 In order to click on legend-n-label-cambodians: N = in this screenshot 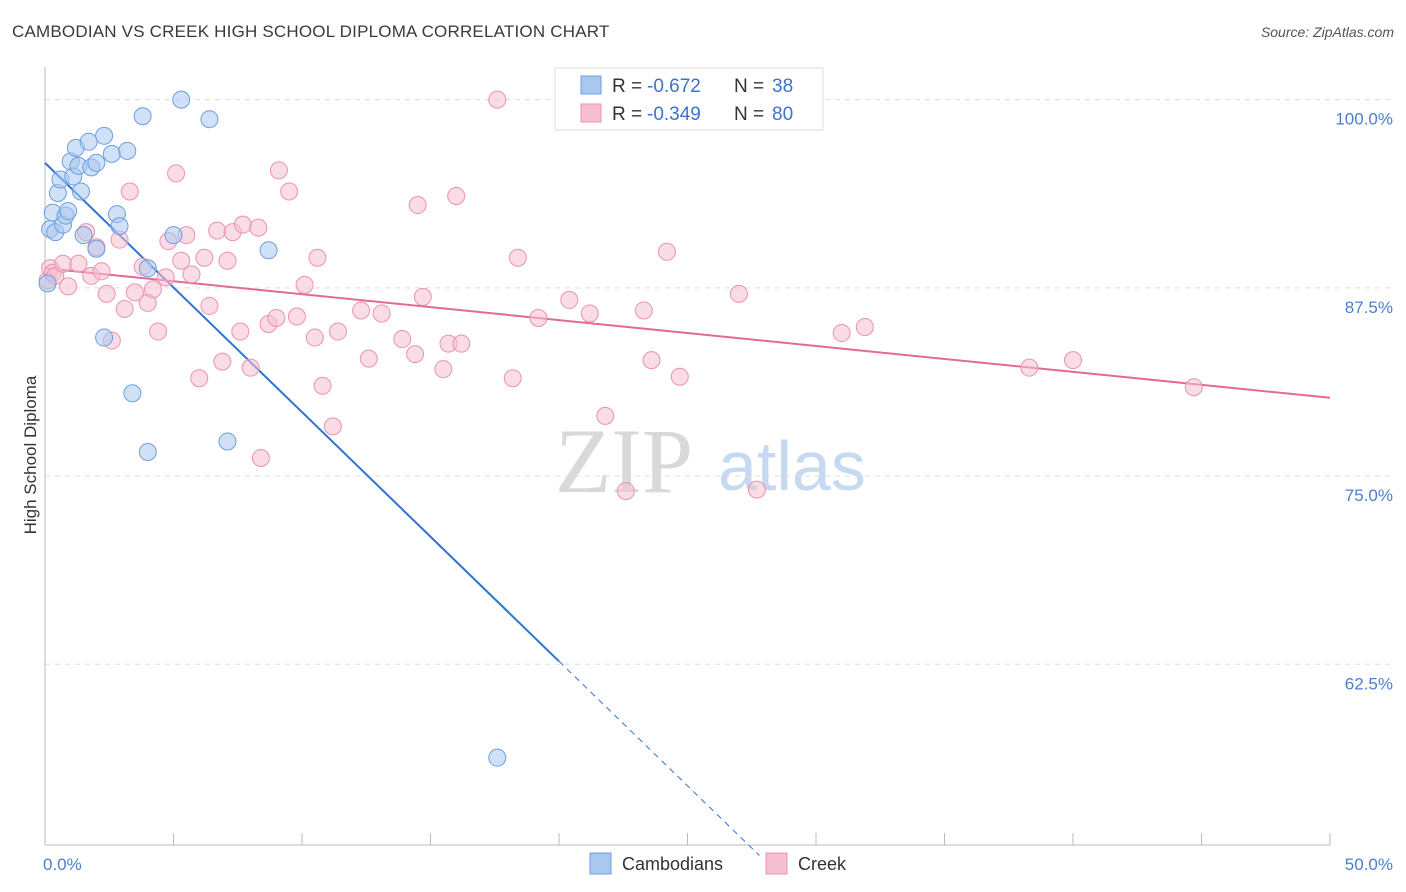, I will do `click(749, 86)`.